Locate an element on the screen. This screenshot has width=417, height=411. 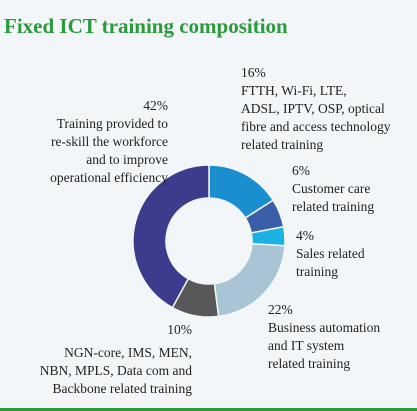
donut-segment is located at coordinates (171, 236).